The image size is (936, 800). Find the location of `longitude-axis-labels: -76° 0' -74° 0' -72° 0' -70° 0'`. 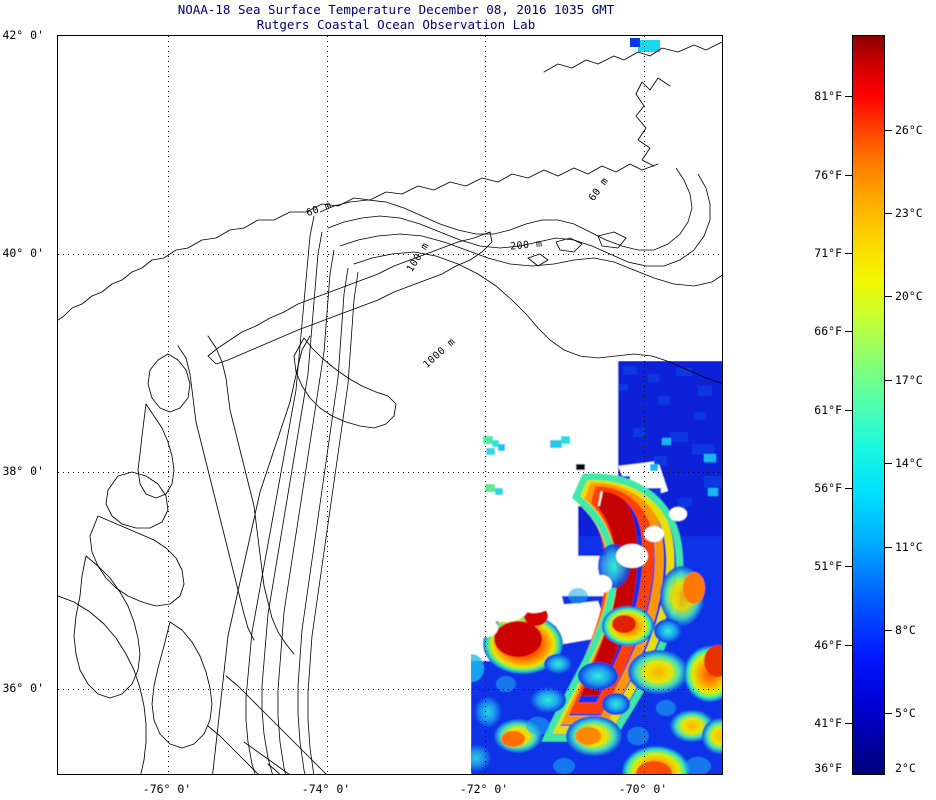

longitude-axis-labels: -76° 0' -74° 0' -72° 0' -70° 0' is located at coordinates (390, 790).